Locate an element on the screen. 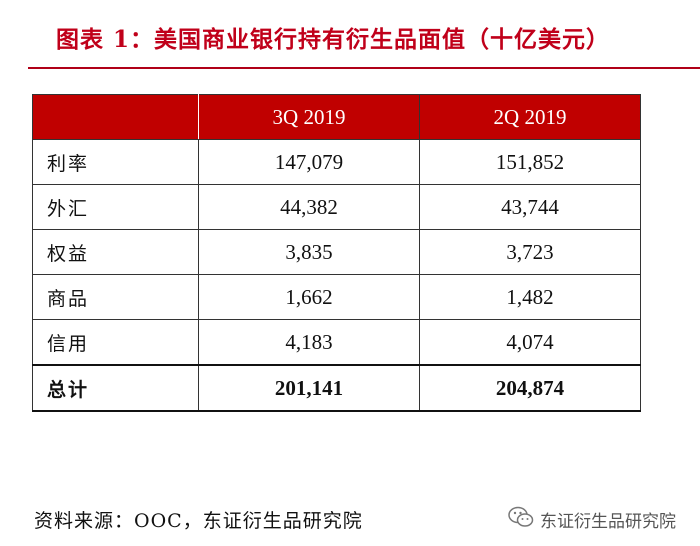 The height and width of the screenshot is (546, 700). cell-3q: 3,835 is located at coordinates (309, 252).